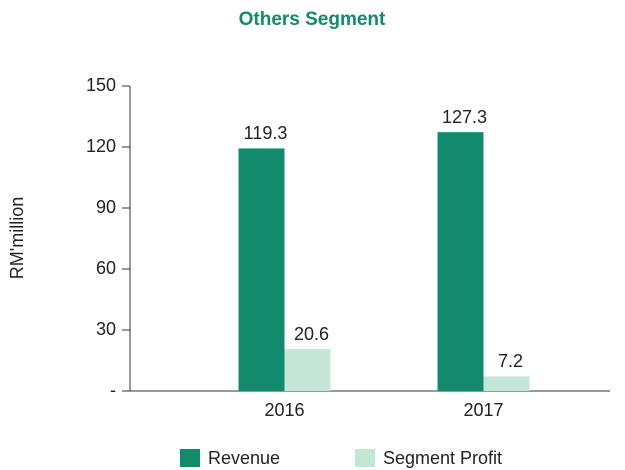 The height and width of the screenshot is (470, 625). I want to click on legend-label: Segment Profit, so click(442, 458).